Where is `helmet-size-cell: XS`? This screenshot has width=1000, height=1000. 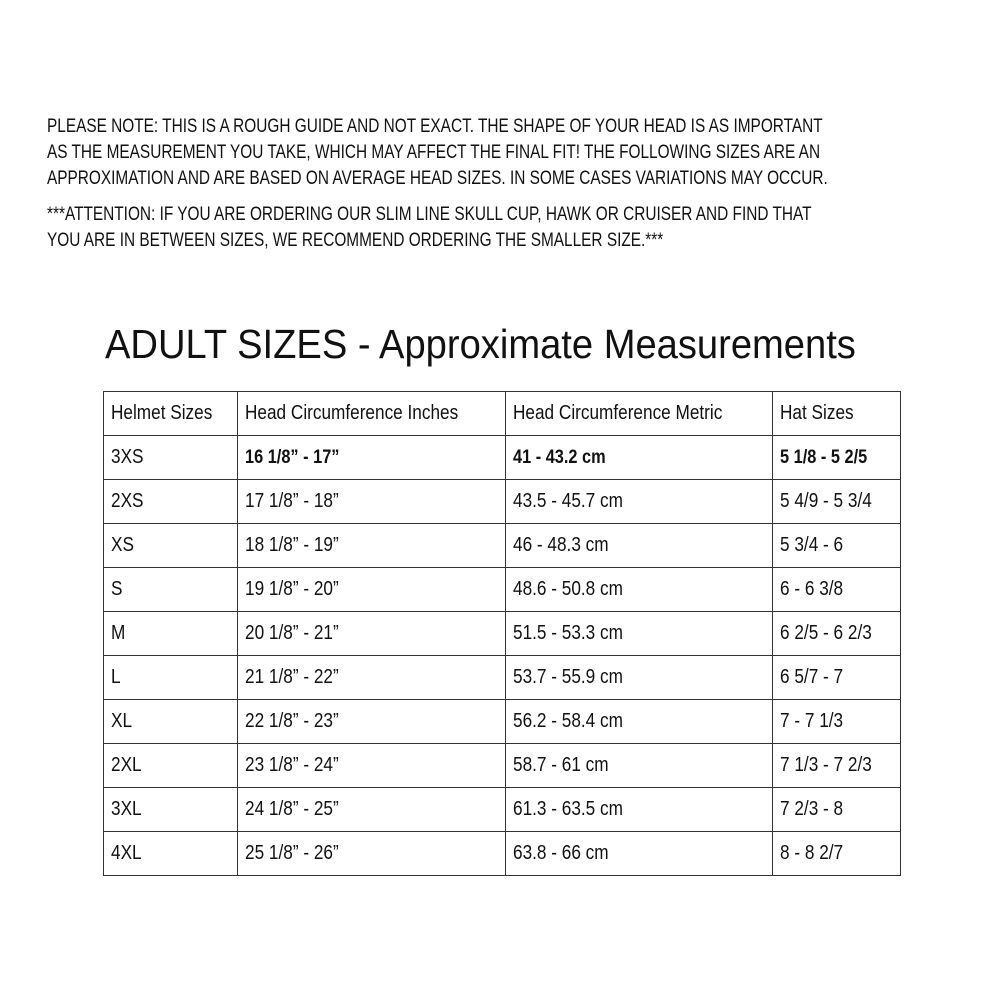 helmet-size-cell: XS is located at coordinates (170, 545).